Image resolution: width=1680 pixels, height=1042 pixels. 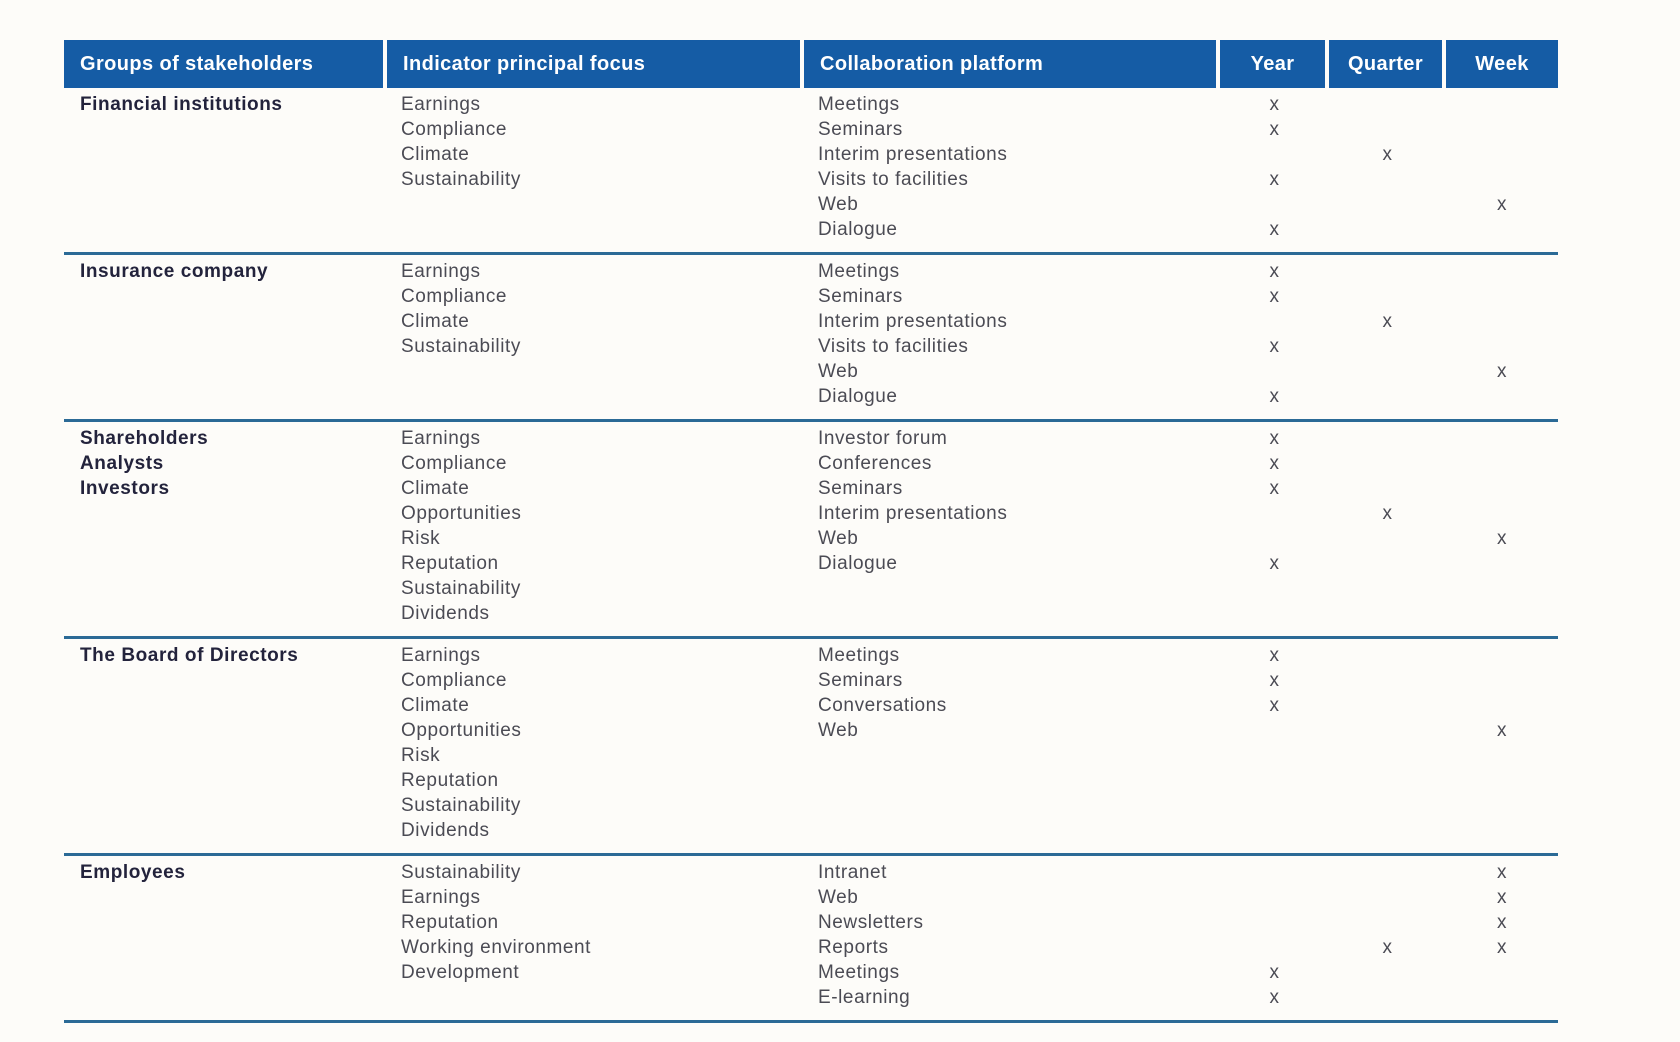 What do you see at coordinates (811, 972) in the screenshot?
I see `table-row: Development Meetings x` at bounding box center [811, 972].